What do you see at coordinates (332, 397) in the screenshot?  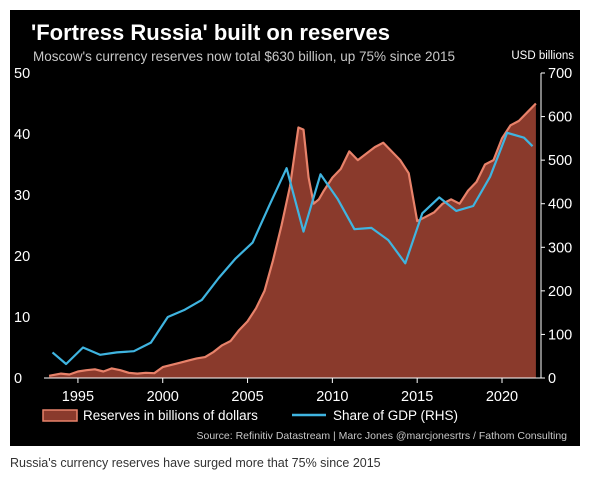 I see `x-tick-label: 2010` at bounding box center [332, 397].